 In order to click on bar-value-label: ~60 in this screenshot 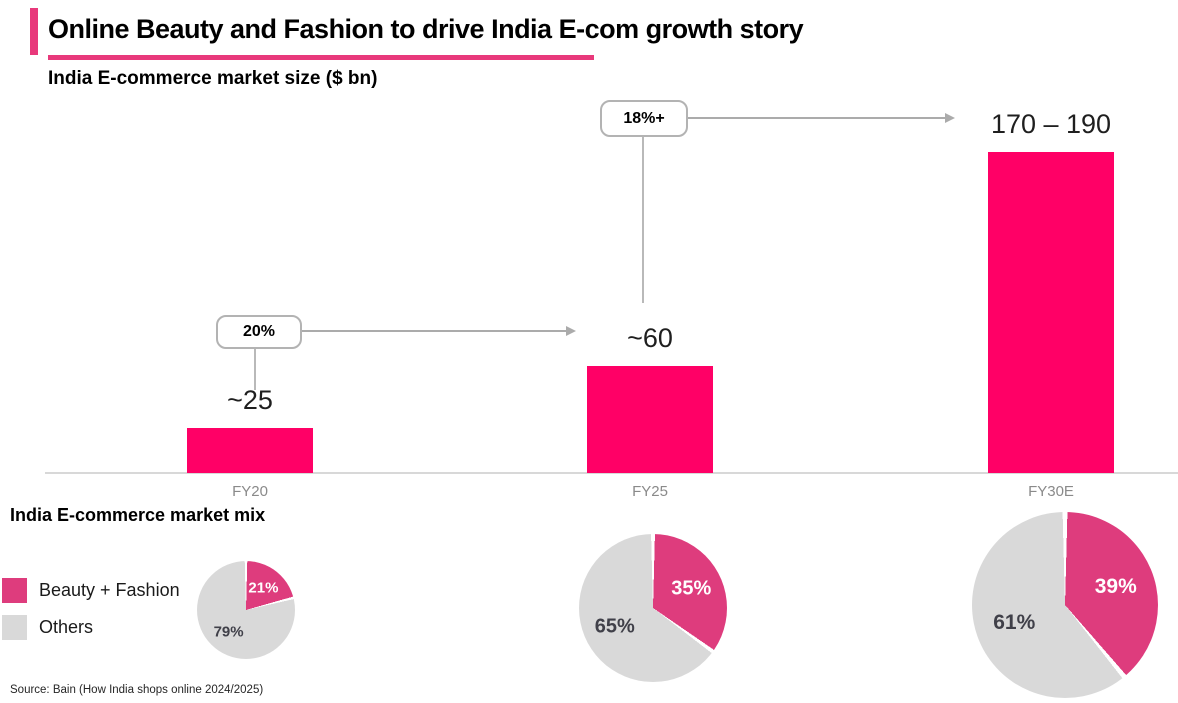, I will do `click(650, 338)`.